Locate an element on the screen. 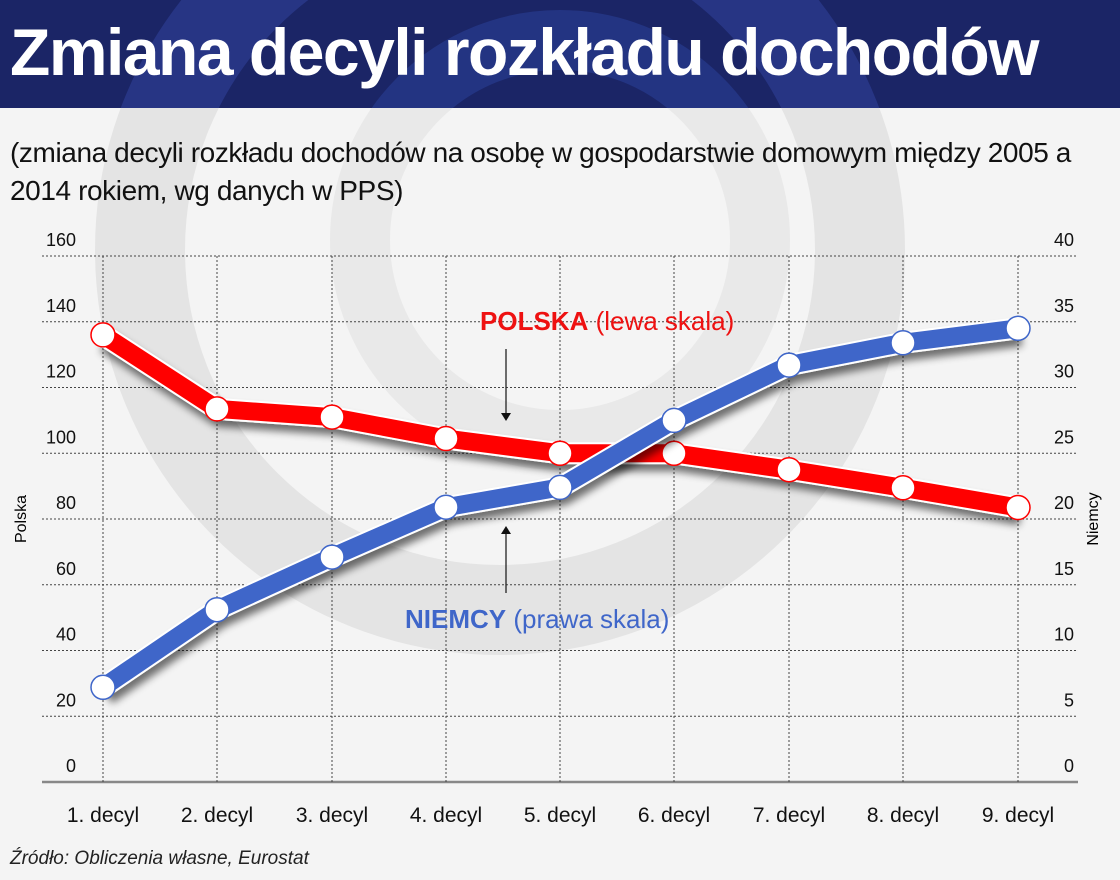  left-tick-label: 60 is located at coordinates (66, 569).